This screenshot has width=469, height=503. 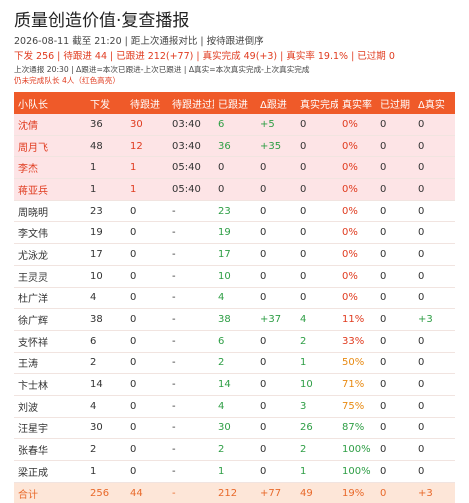 What do you see at coordinates (357, 341) in the screenshot?
I see `cell: 33%` at bounding box center [357, 341].